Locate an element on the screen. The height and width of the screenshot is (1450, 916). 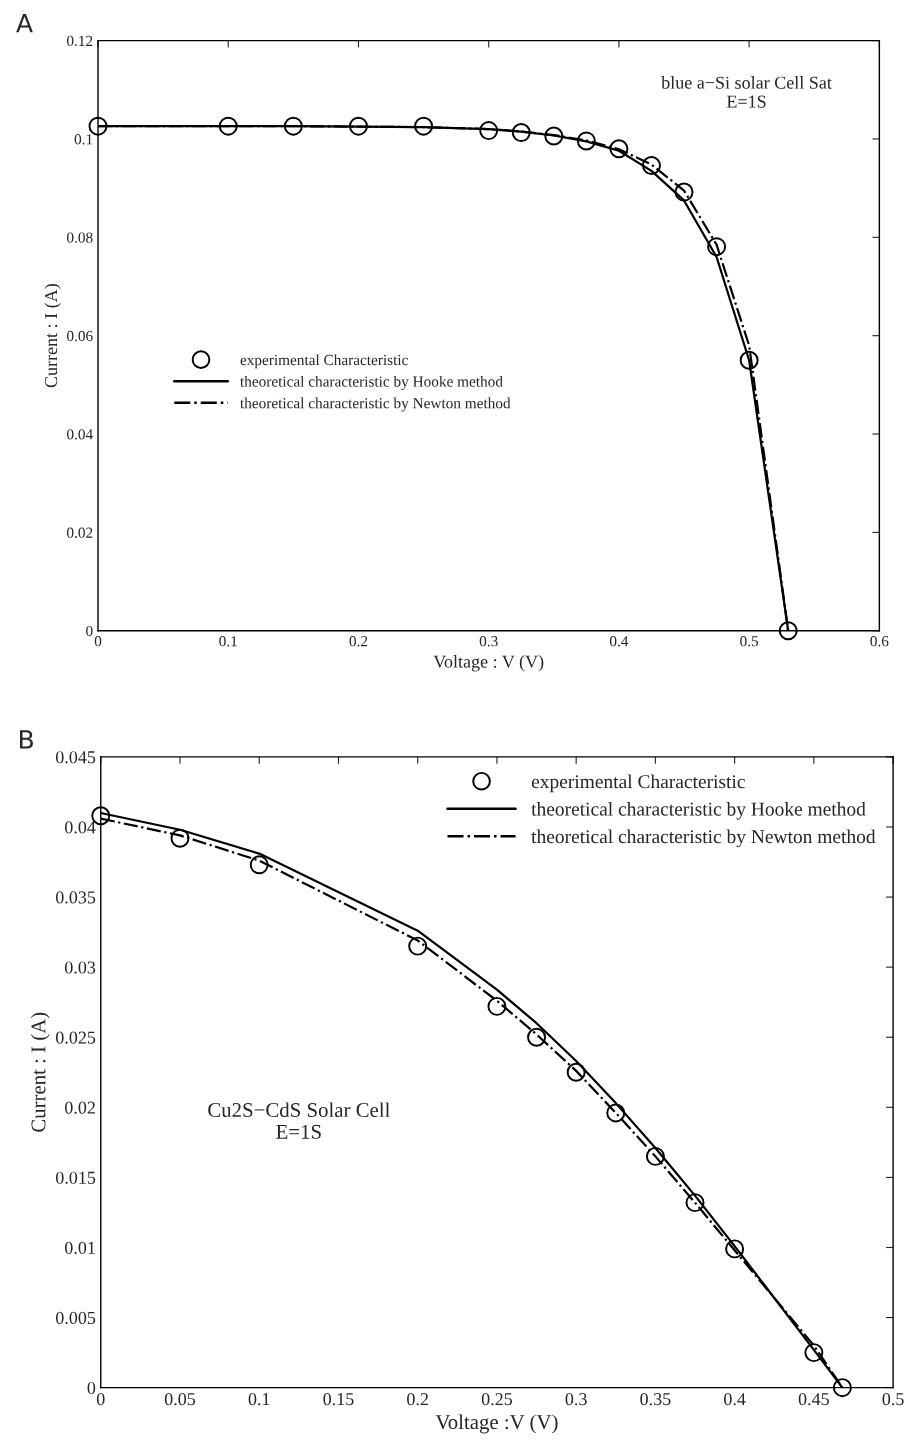
y-tick-label: 0.1 is located at coordinates (83, 139).